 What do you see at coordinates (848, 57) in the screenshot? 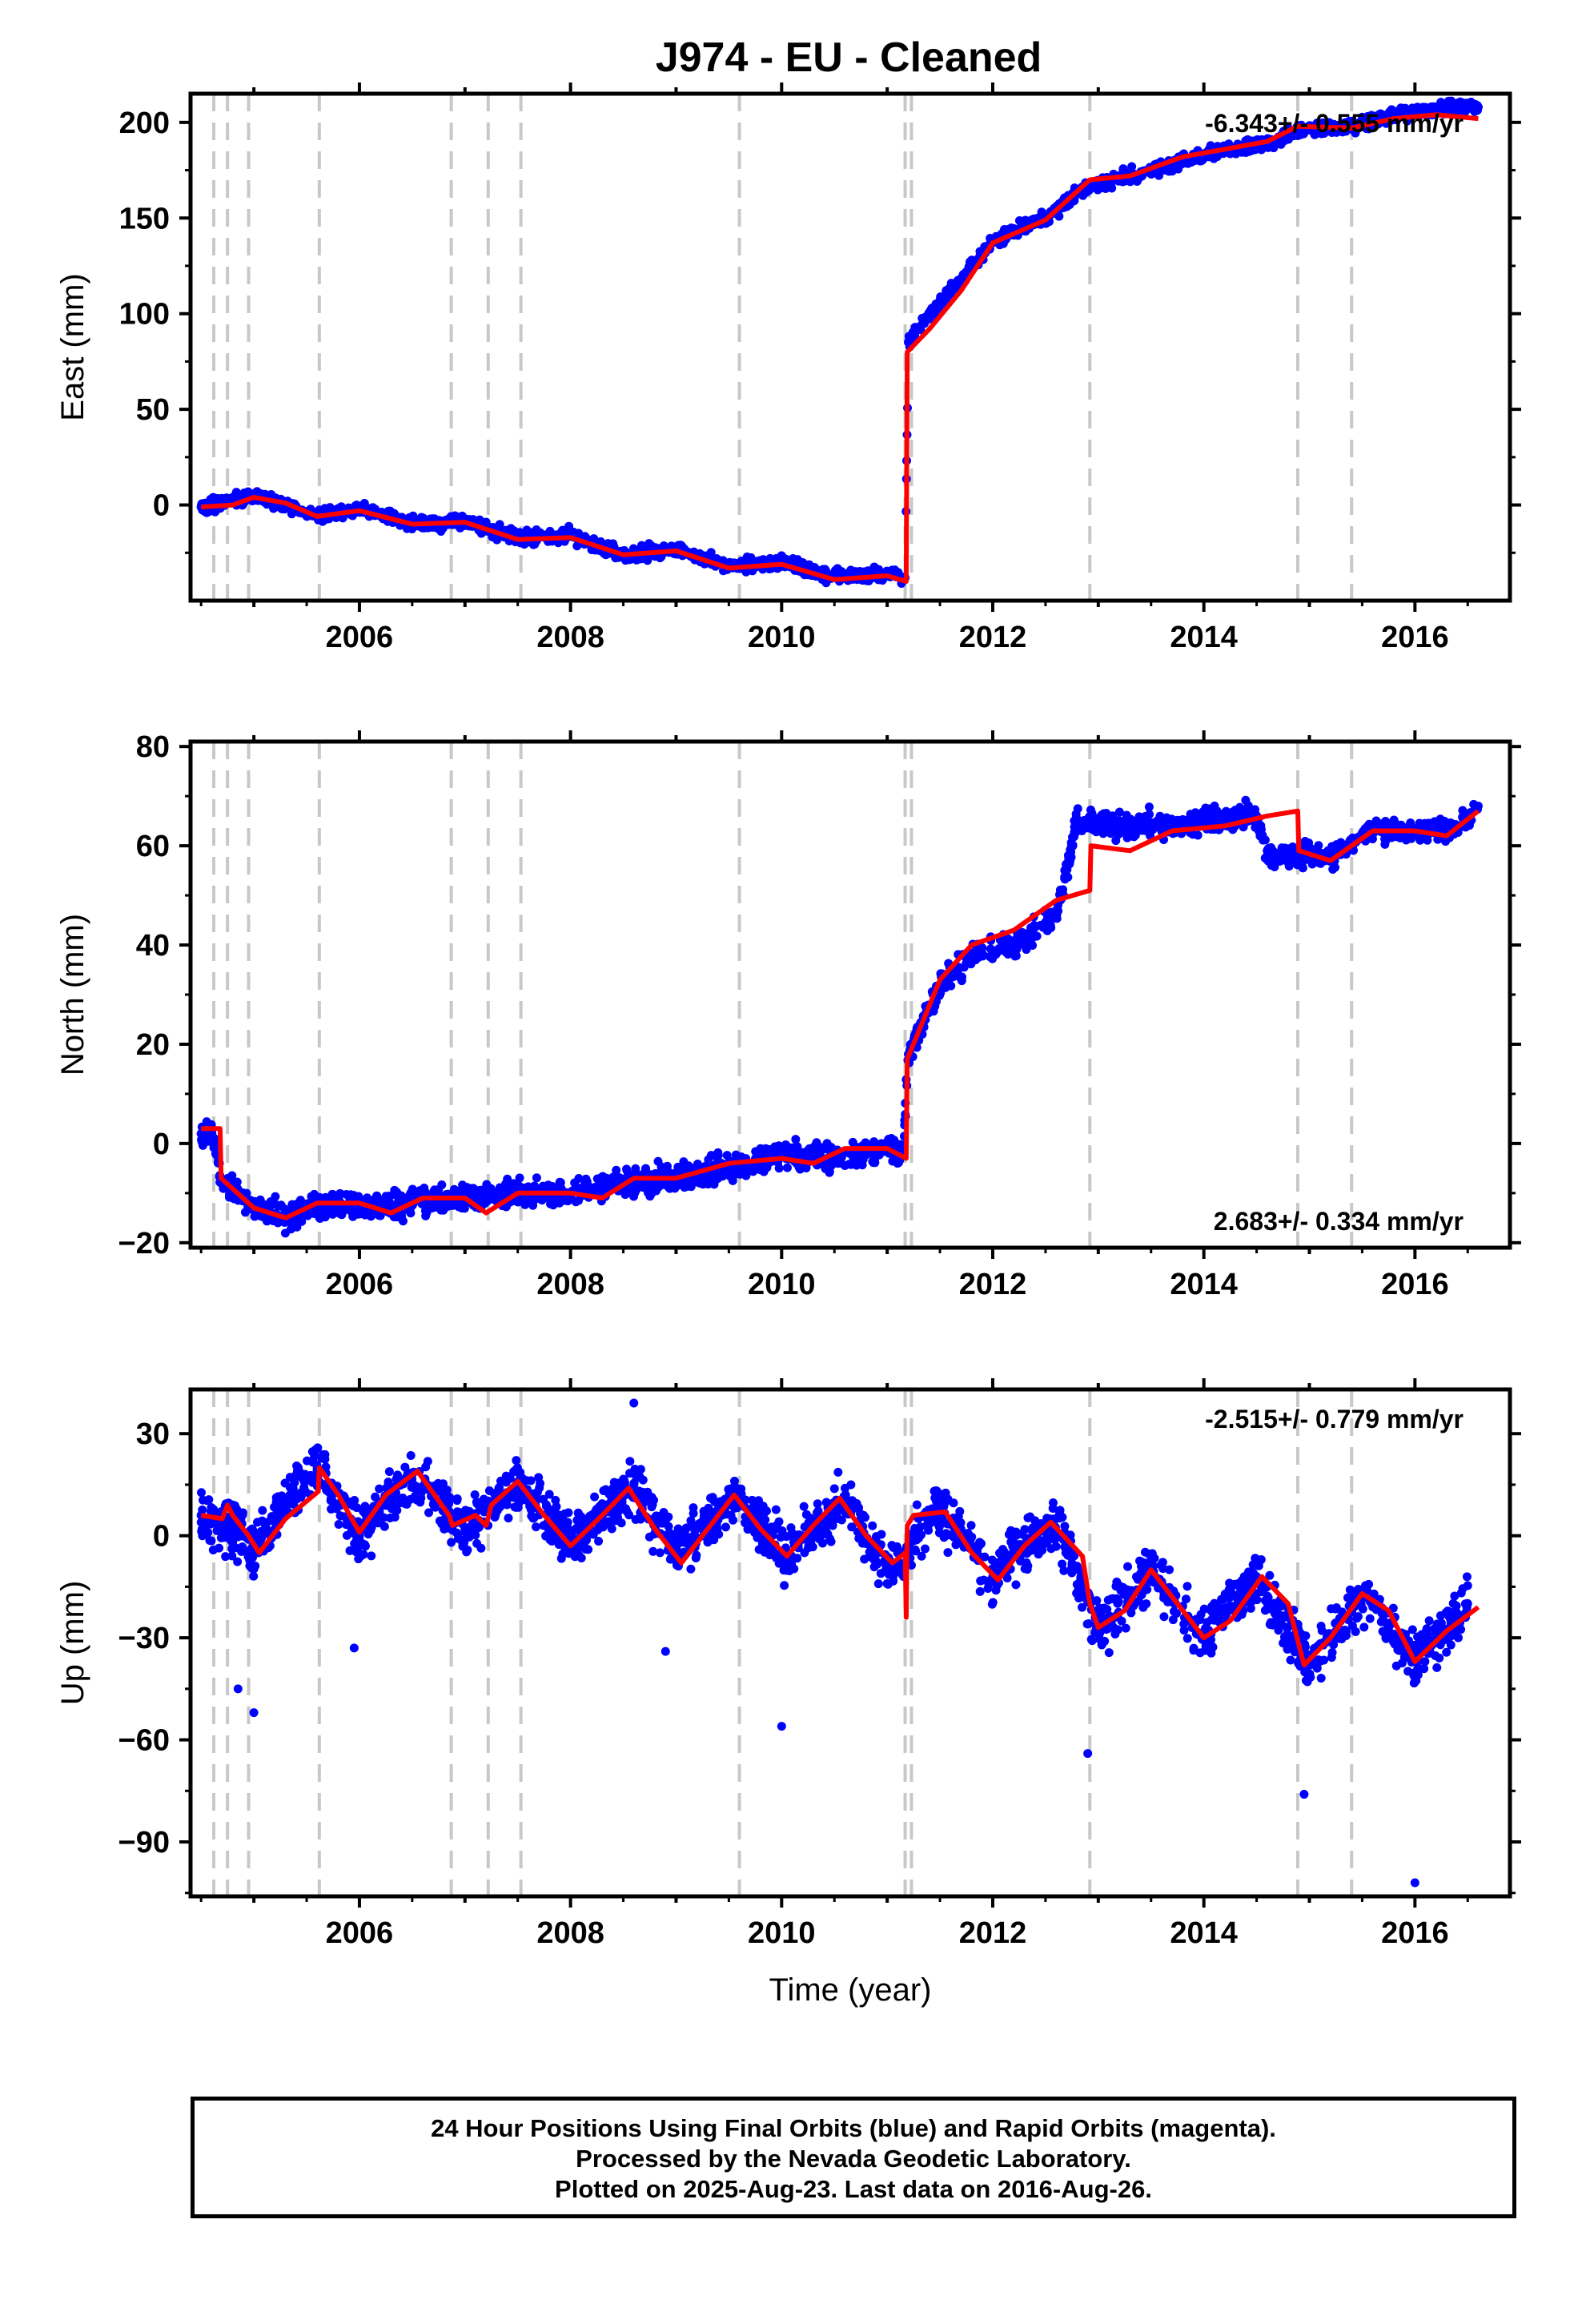
I see `chart-title: J974 - EU - Cleaned` at bounding box center [848, 57].